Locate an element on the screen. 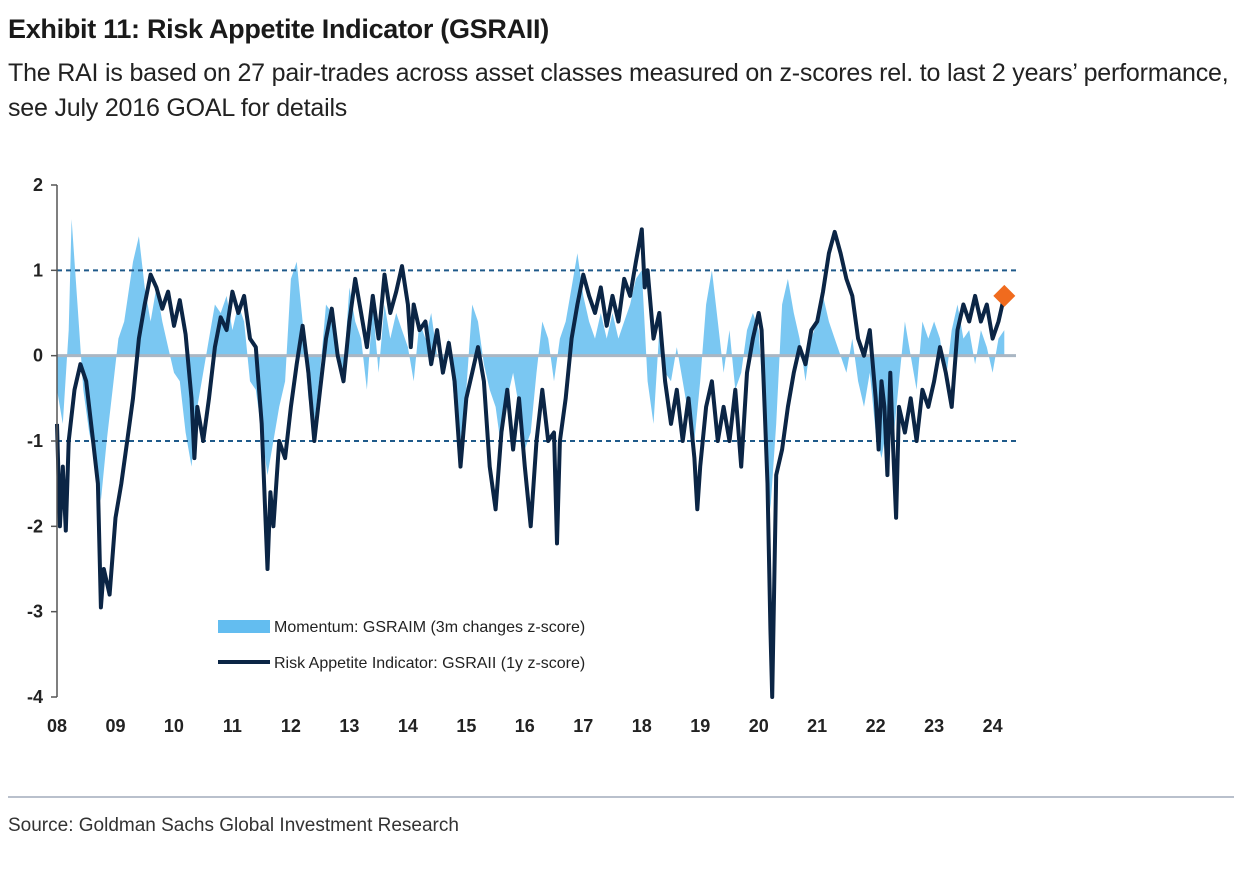  x-tick-label: 14 is located at coordinates (408, 726).